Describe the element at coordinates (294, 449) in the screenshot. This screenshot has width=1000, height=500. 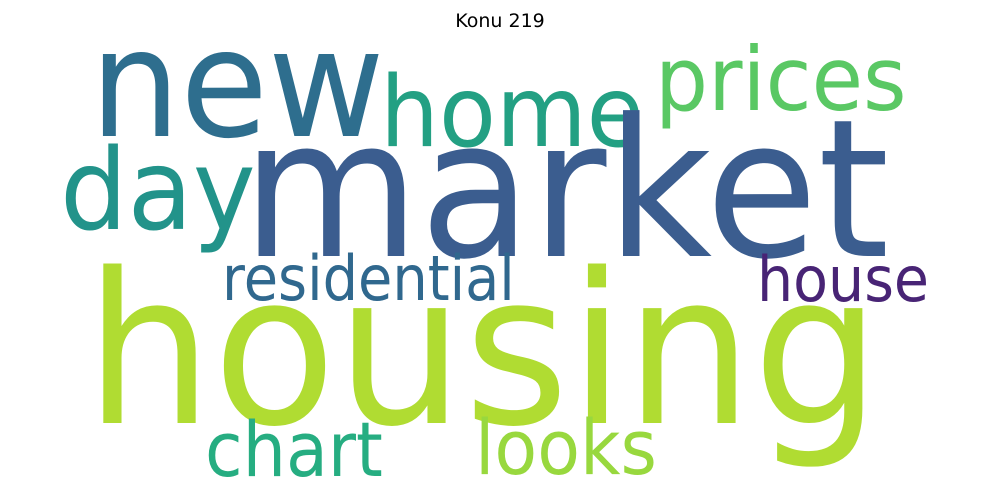
I see `word-chart: chart` at that location.